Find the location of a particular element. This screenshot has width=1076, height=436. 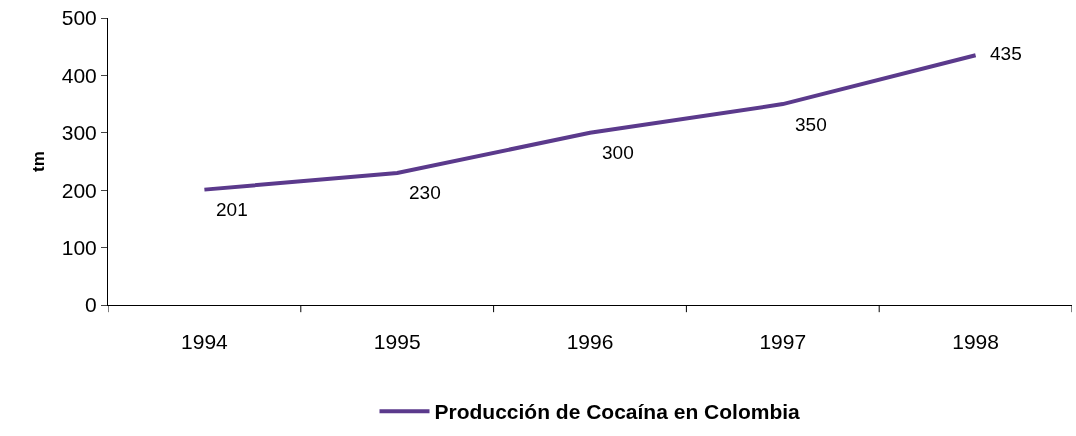

y-tick-label: 400 is located at coordinates (79, 75).